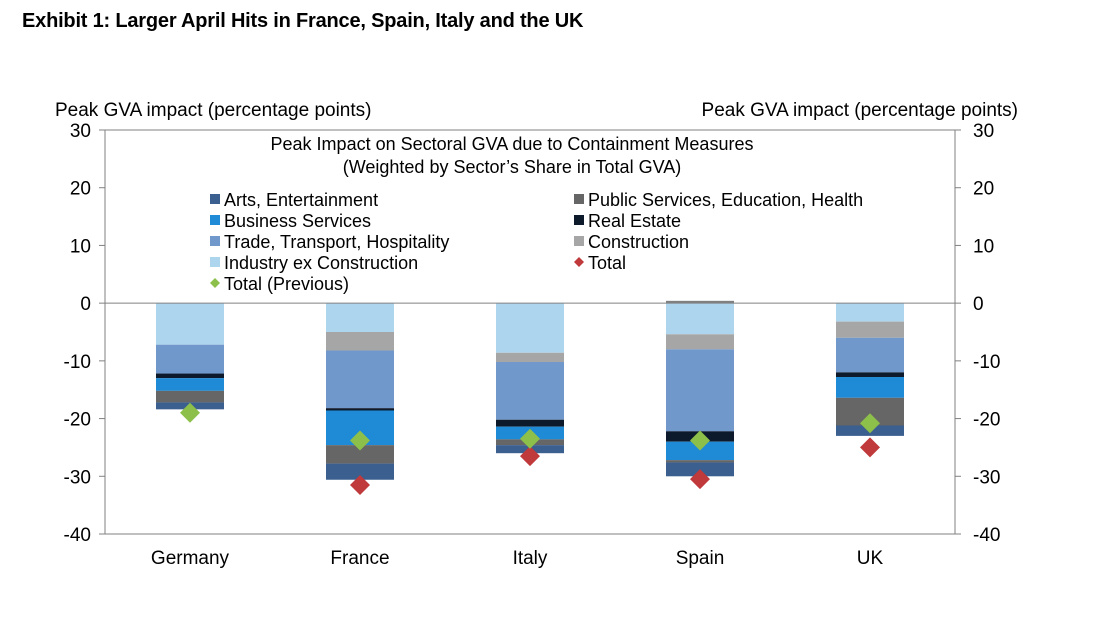  I want to click on legend-item: Real Estate, so click(627, 221).